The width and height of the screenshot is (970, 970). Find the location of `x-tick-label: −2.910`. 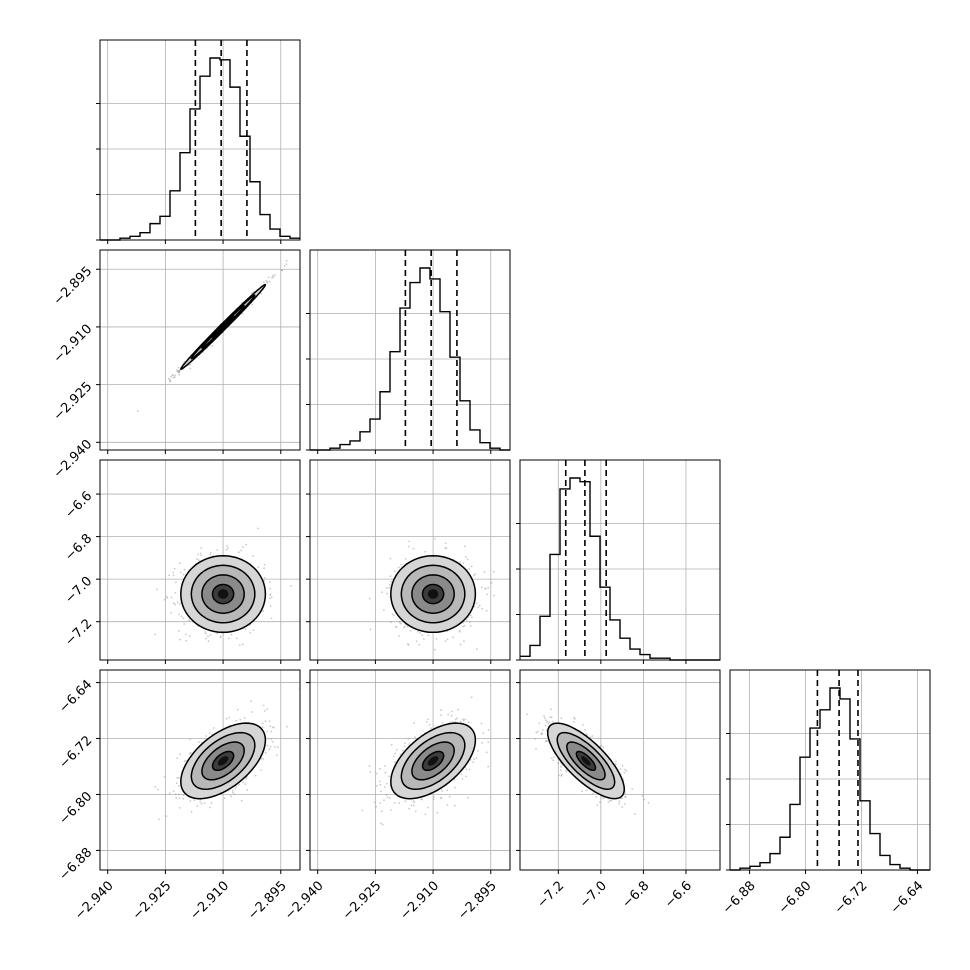

x-tick-label: −2.910 is located at coordinates (420, 900).